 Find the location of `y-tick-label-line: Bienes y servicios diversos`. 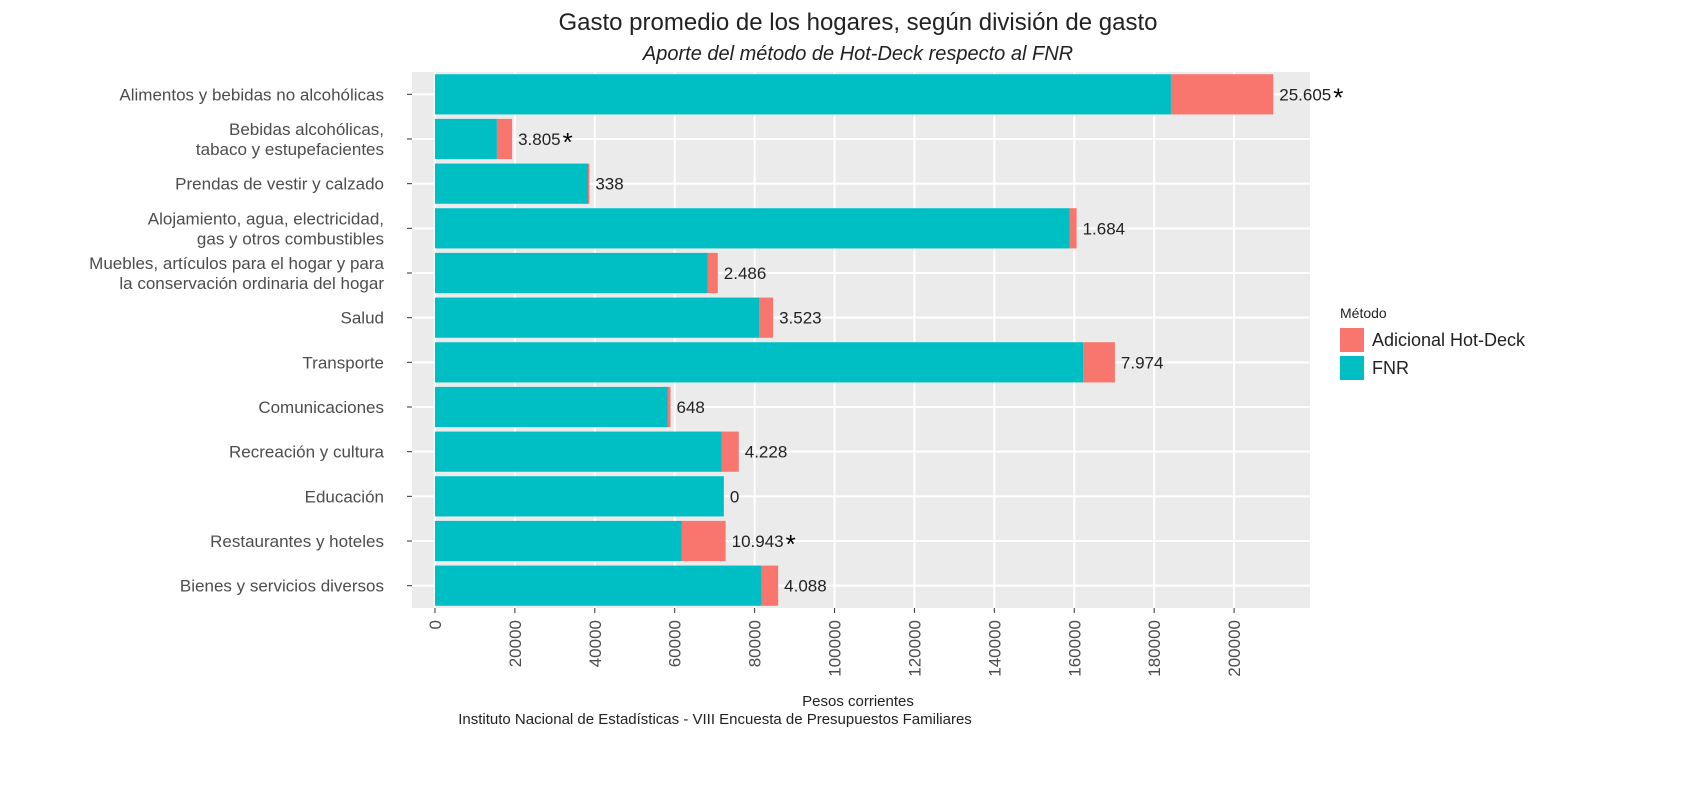

y-tick-label-line: Bienes y servicios diversos is located at coordinates (282, 586).